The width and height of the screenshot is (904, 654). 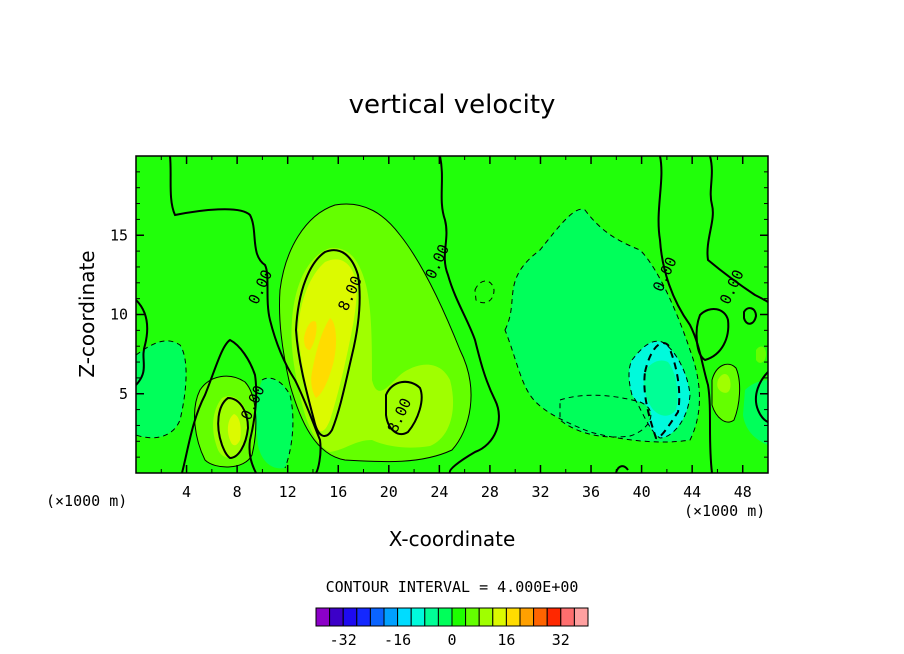 What do you see at coordinates (642, 492) in the screenshot?
I see `x-tick-label: 40` at bounding box center [642, 492].